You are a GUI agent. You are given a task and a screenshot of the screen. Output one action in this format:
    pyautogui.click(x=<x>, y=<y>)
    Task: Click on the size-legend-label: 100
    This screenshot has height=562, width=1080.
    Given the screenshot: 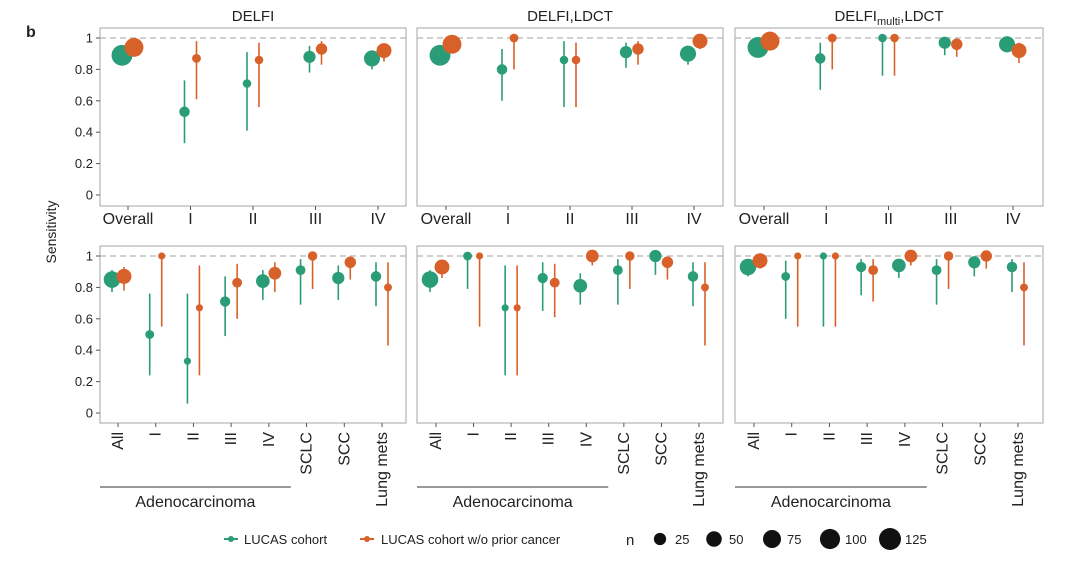 What is the action you would take?
    pyautogui.click(x=856, y=539)
    